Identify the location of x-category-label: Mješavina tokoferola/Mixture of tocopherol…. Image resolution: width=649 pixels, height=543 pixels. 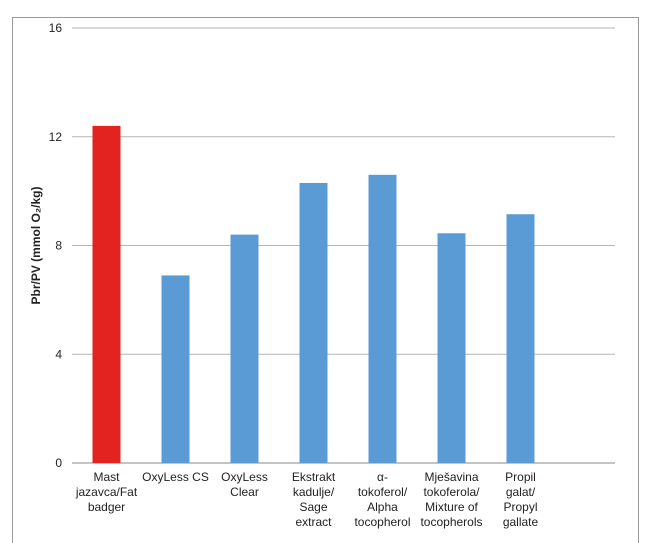
(451, 499).